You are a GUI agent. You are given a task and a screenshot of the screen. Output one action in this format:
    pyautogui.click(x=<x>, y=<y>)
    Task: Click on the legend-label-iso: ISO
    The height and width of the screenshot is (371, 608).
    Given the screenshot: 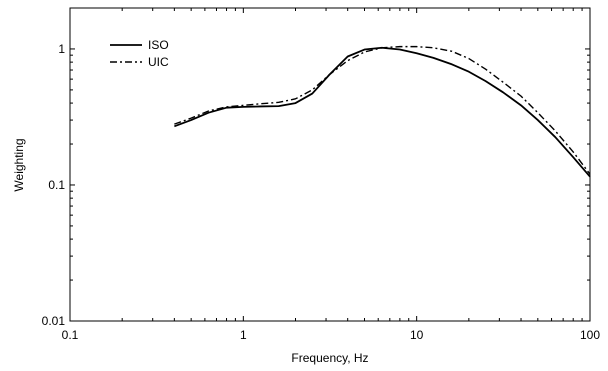 What is the action you would take?
    pyautogui.click(x=158, y=45)
    